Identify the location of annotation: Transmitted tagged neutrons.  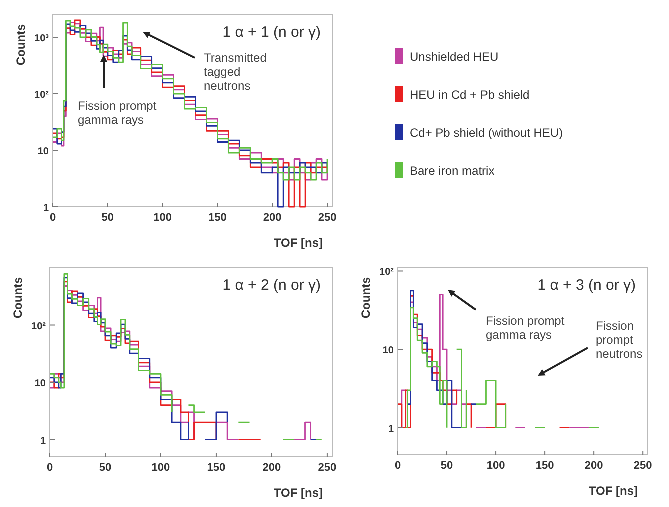
(235, 72).